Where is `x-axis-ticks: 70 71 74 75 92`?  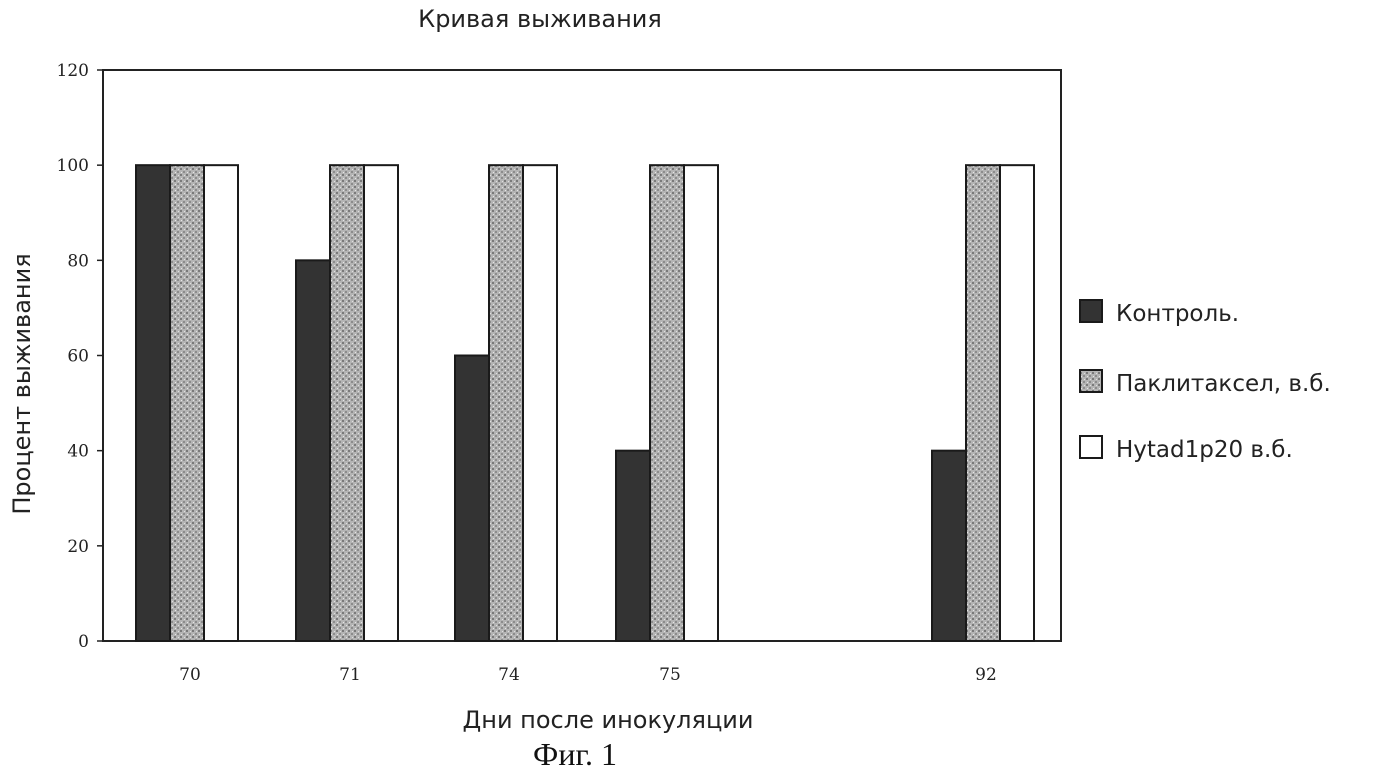
x-axis-ticks: 70 71 74 75 92 is located at coordinates (588, 675).